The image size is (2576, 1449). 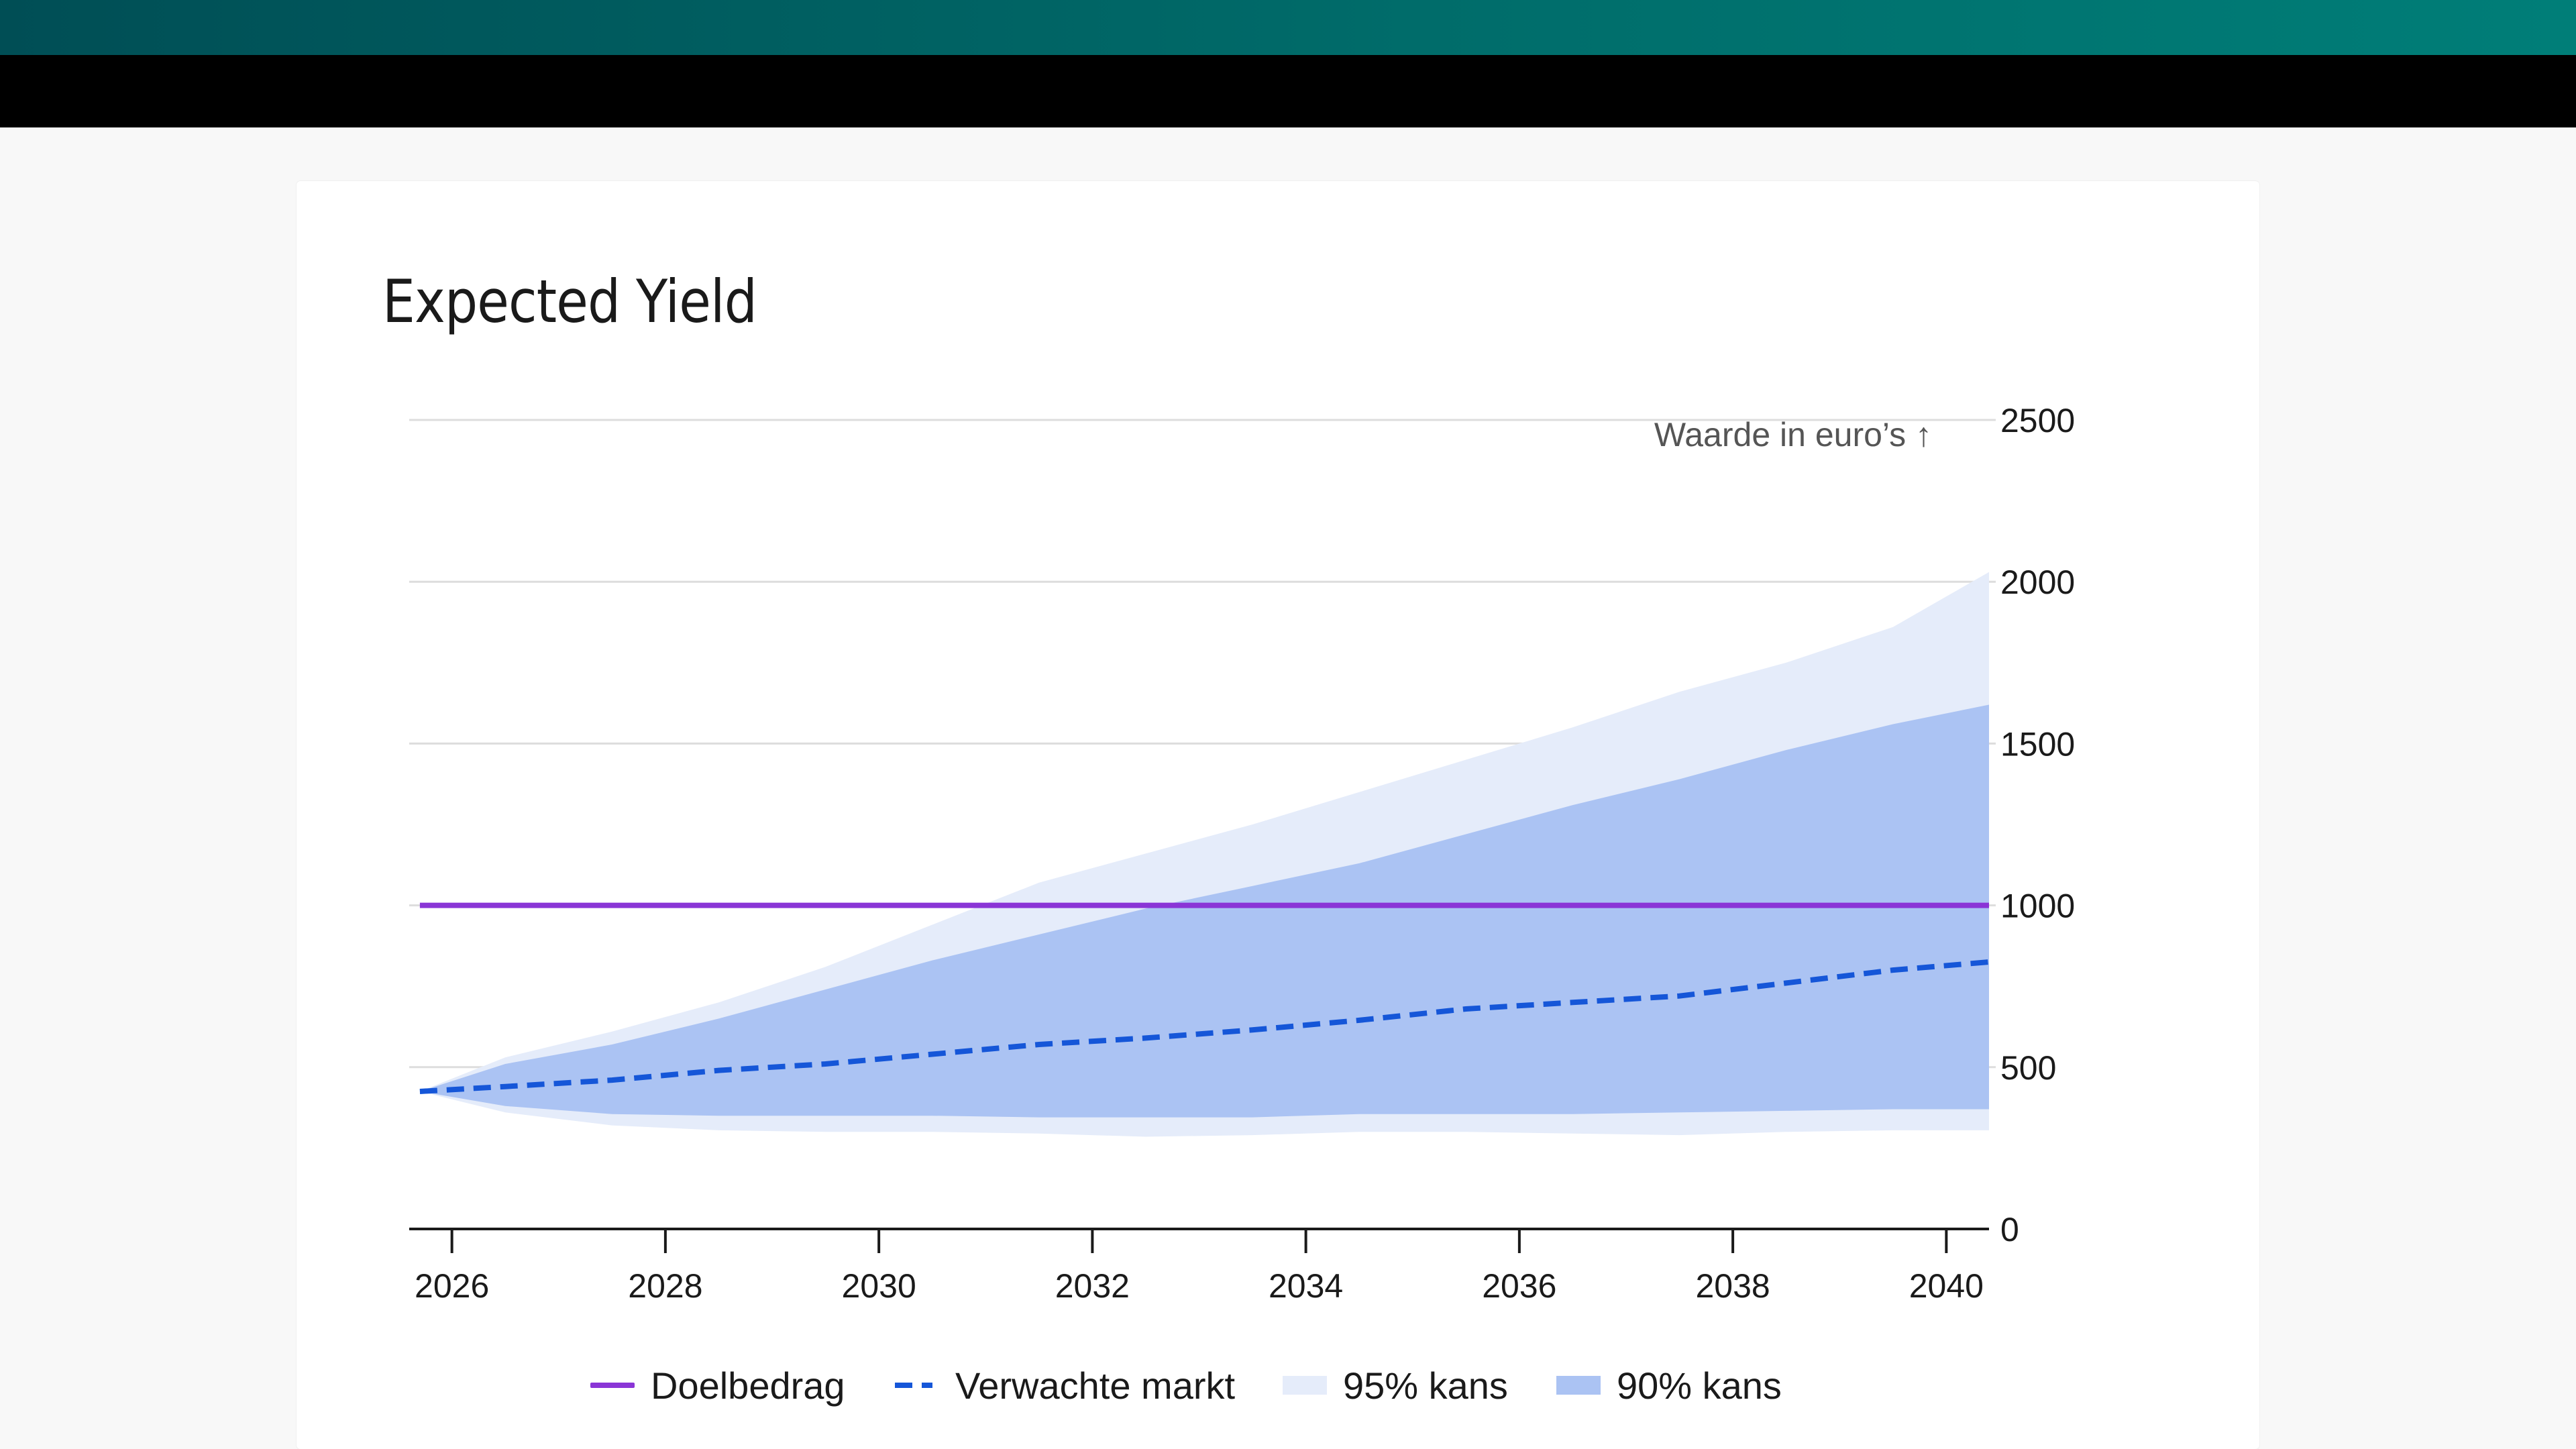 What do you see at coordinates (1095, 1385) in the screenshot?
I see `legend-label-verwachte-markt: Verwachte markt` at bounding box center [1095, 1385].